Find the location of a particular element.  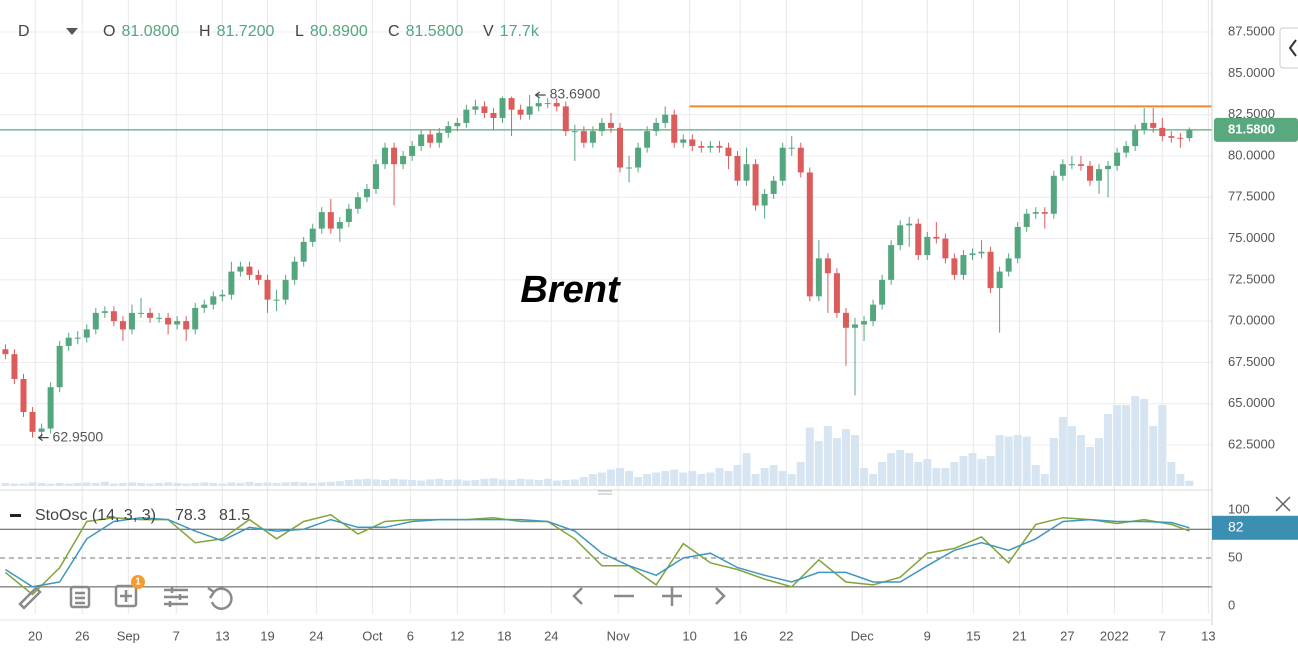

y-tick-label: 62.5000 is located at coordinates (1251, 443).